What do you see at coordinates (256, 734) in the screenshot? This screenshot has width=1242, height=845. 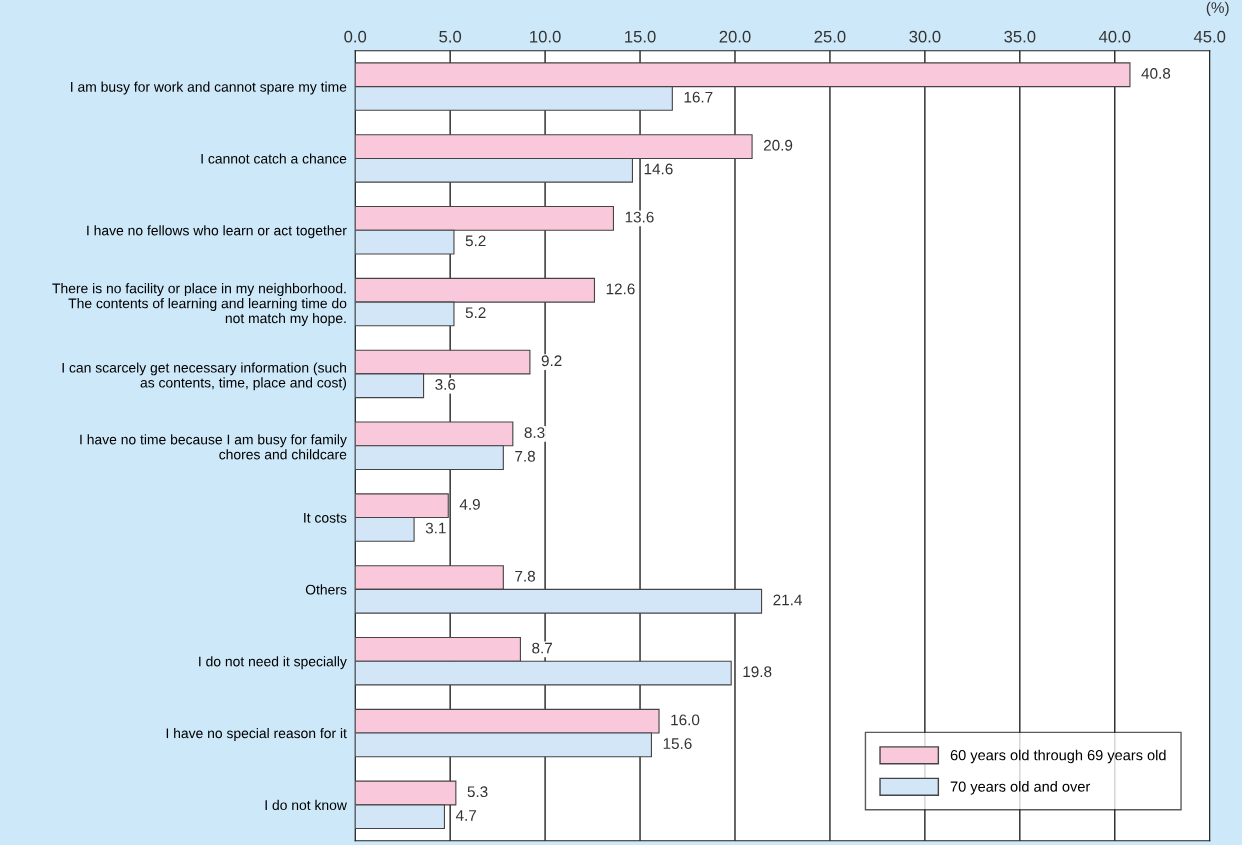 I see `y-tick-label: I have no special reason for it` at bounding box center [256, 734].